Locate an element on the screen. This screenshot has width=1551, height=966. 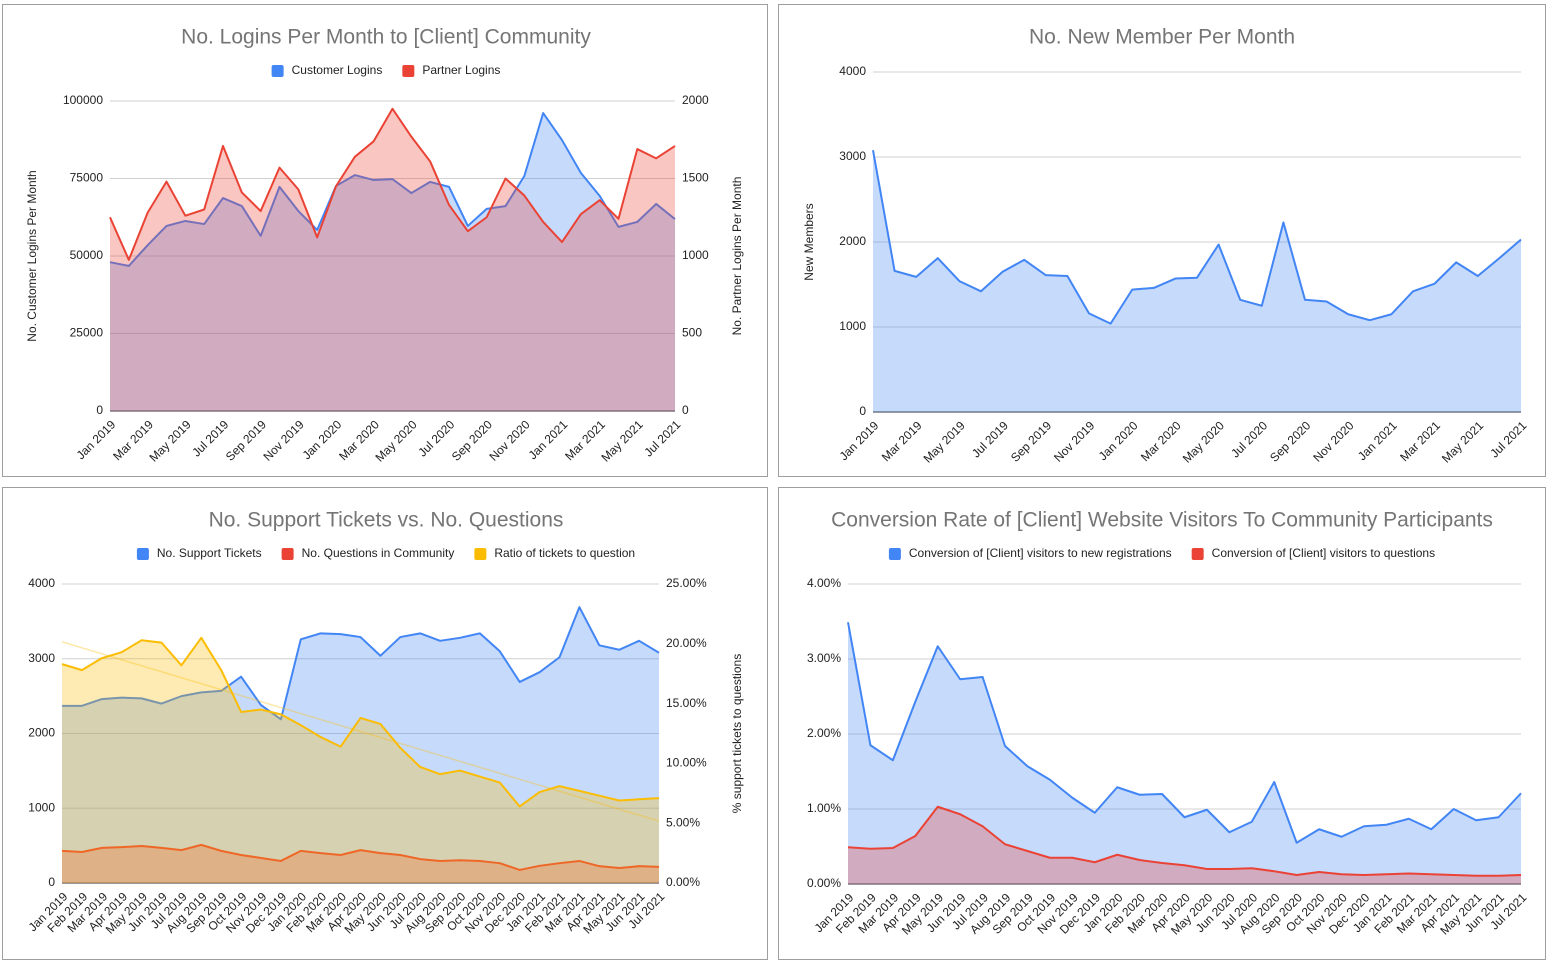
y2-tick-label: 20.00% is located at coordinates (686, 643).